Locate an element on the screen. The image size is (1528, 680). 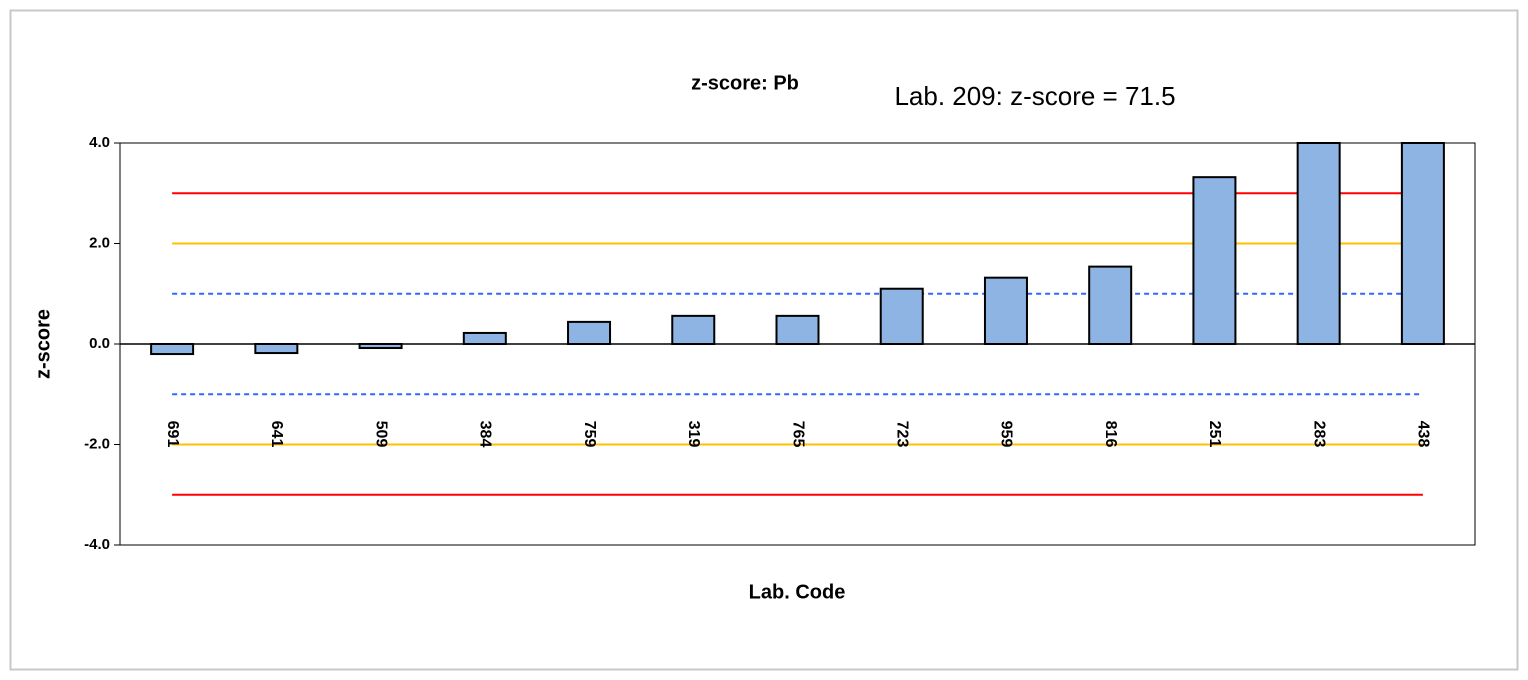
x-tick-label: 251 is located at coordinates (1214, 434).